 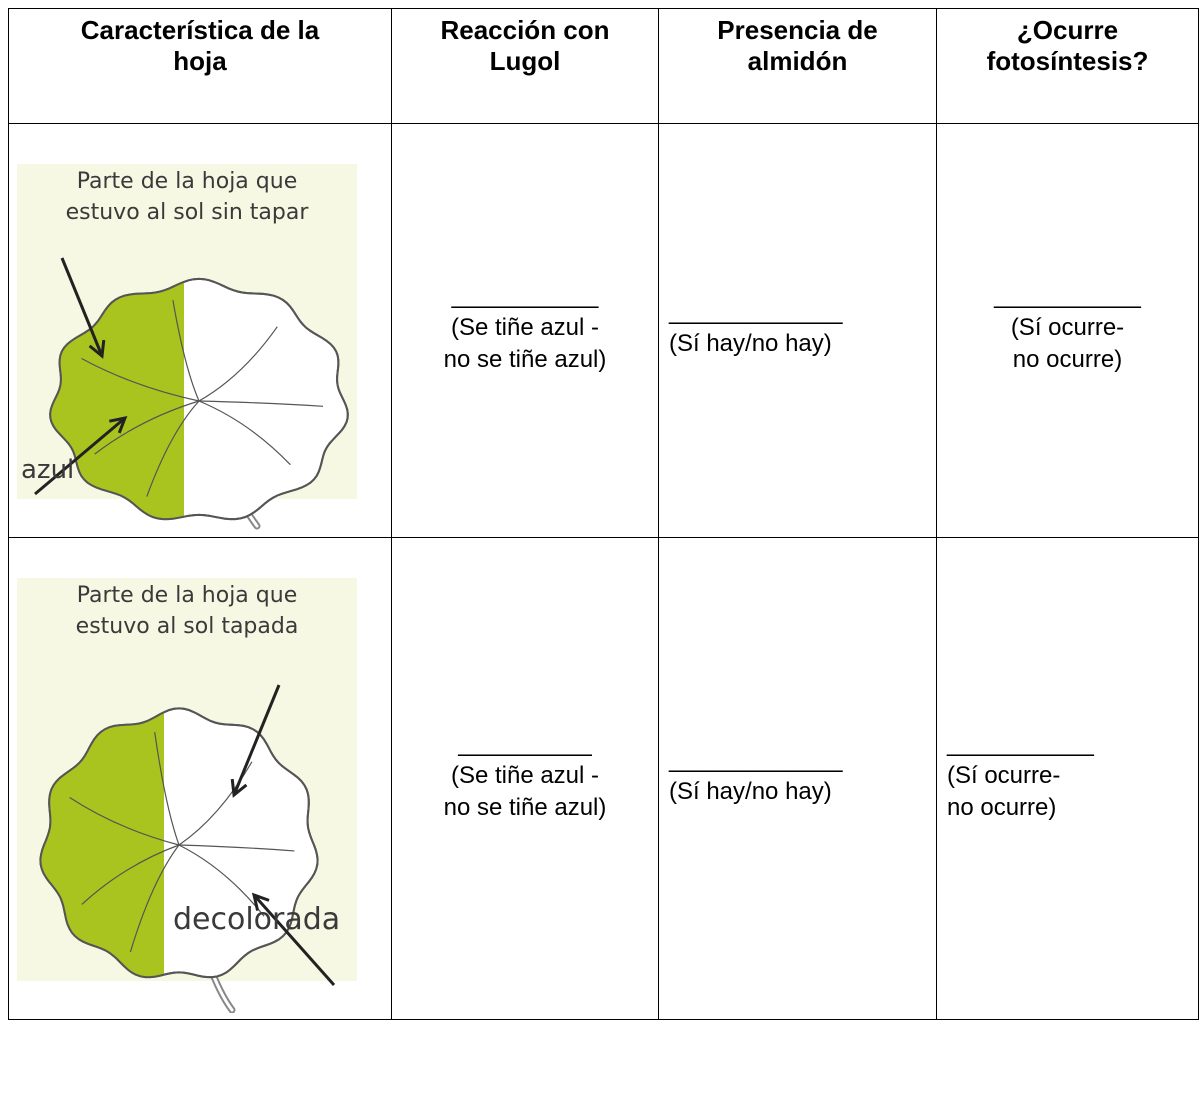 I want to click on header-cell: ¿Ocurre fotosíntesis?, so click(x=1067, y=66).